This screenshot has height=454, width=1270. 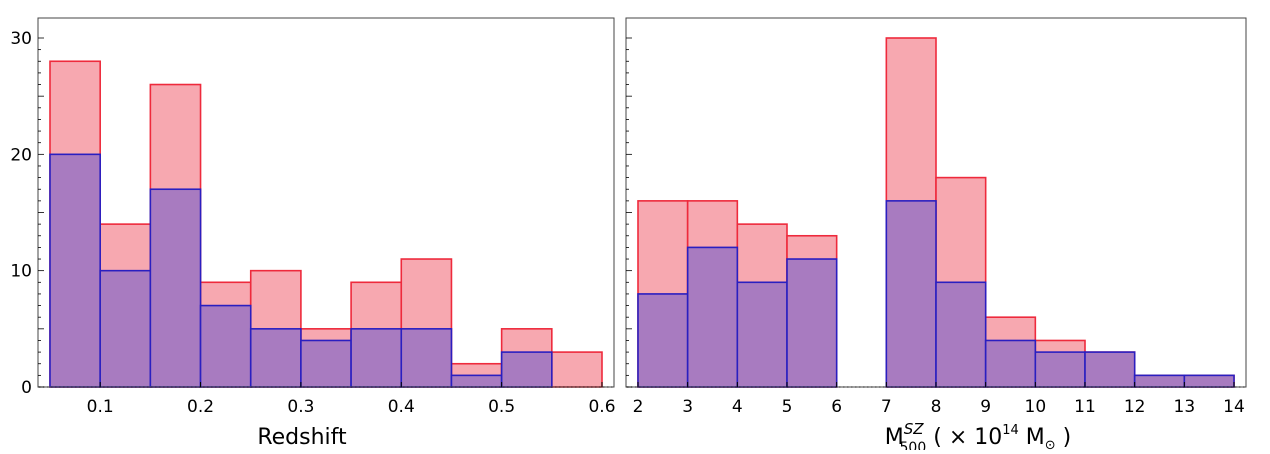 What do you see at coordinates (836, 407) in the screenshot?
I see `mass-x-tick-label: 6` at bounding box center [836, 407].